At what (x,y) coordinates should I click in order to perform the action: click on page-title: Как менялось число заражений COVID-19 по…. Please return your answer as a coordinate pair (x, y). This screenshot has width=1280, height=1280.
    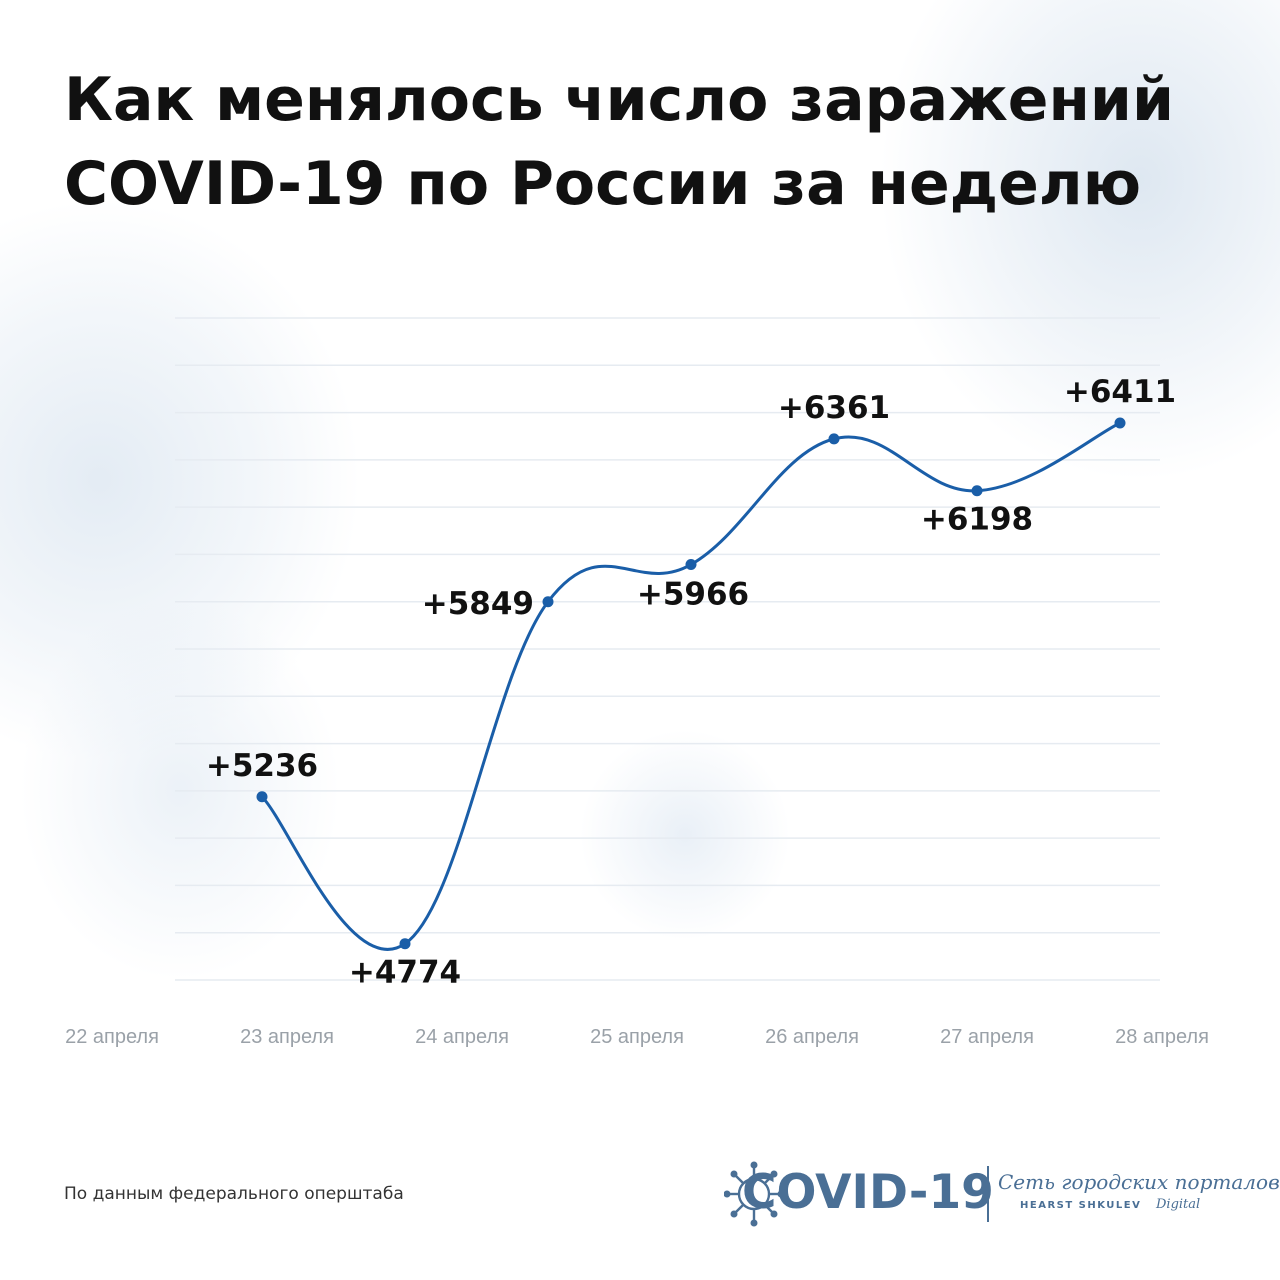
    Looking at the image, I should click on (654, 142).